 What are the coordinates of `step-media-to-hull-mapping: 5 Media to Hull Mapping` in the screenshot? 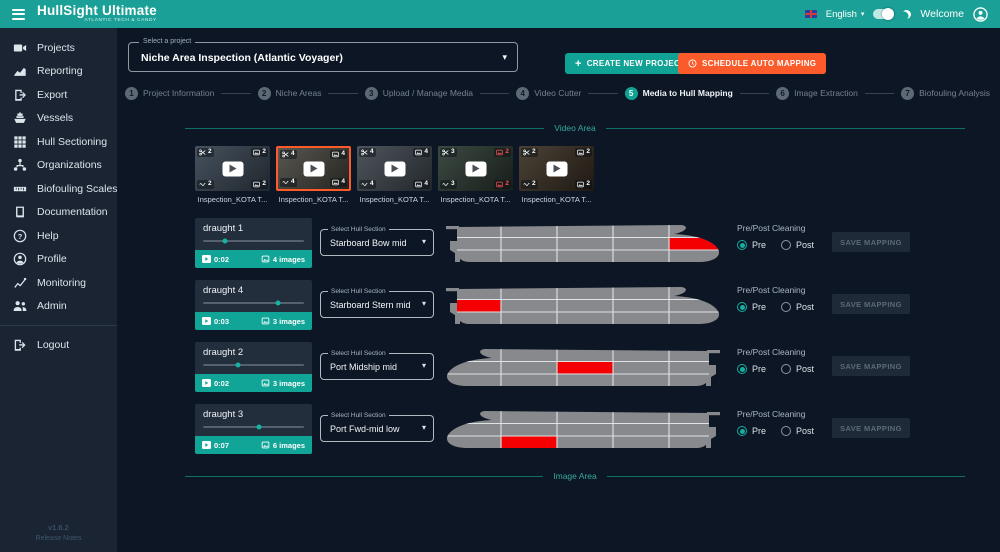 It's located at (678, 93).